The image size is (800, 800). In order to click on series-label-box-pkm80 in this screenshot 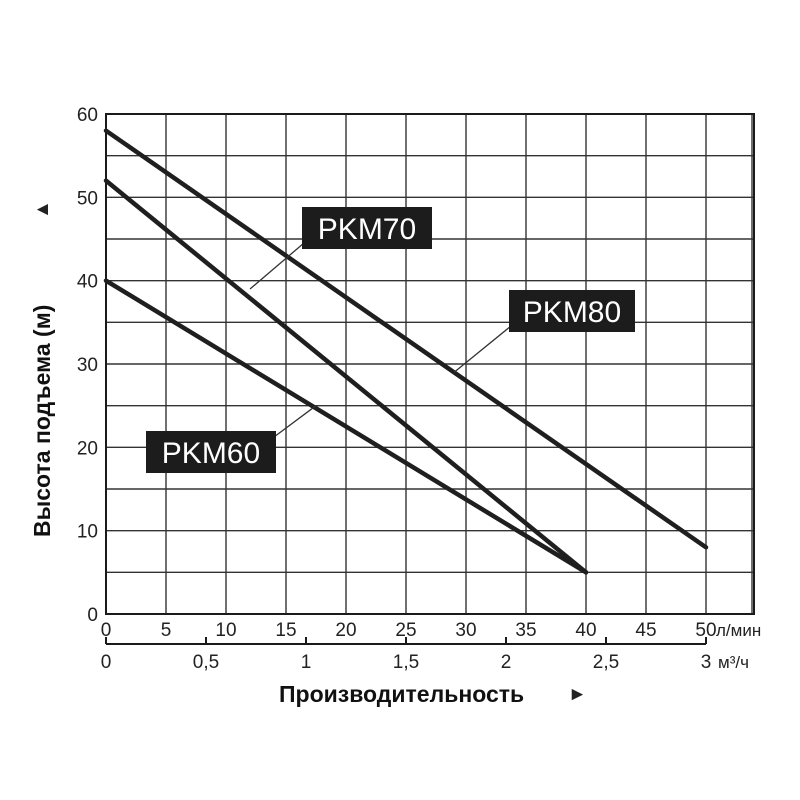, I will do `click(572, 311)`.